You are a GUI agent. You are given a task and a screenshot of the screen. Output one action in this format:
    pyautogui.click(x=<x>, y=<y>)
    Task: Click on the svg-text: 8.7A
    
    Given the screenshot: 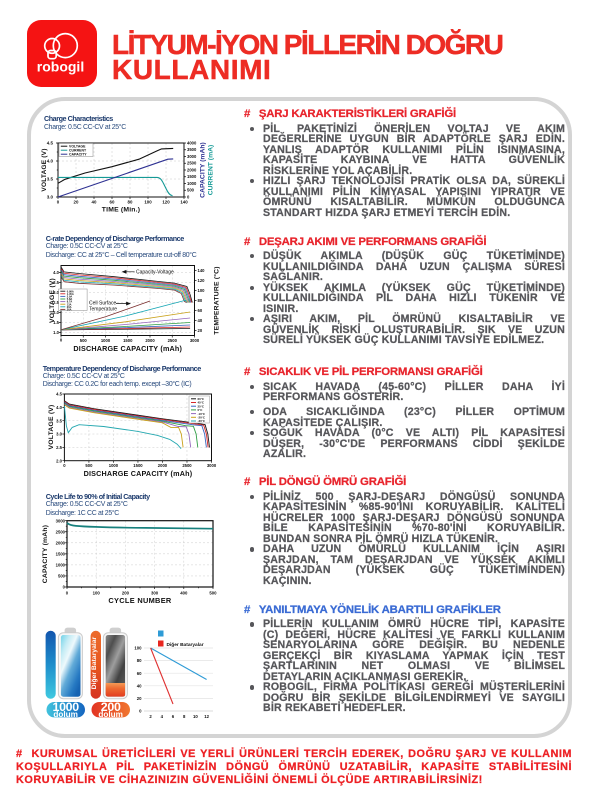 What is the action you would take?
    pyautogui.click(x=70, y=302)
    